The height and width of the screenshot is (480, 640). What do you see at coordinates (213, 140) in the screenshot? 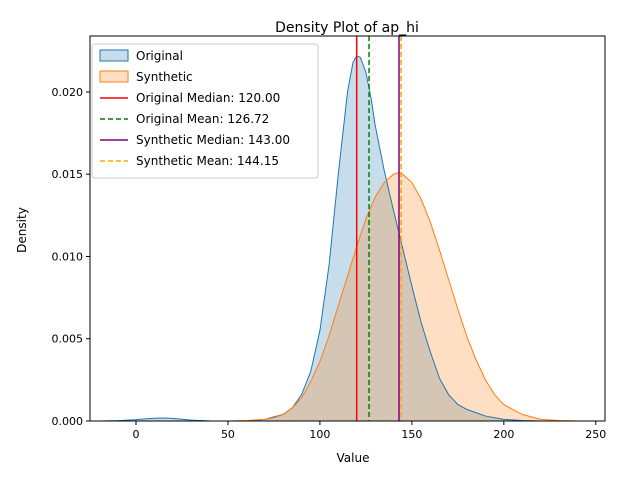
I see `legend-label-line-3: Synthetic Median: 143.00` at bounding box center [213, 140].